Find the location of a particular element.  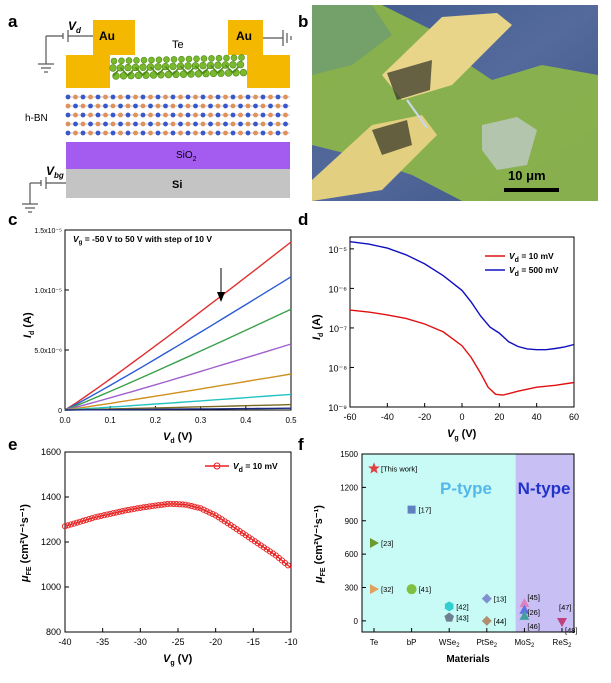

x-tick-label: -25 is located at coordinates (177, 642).